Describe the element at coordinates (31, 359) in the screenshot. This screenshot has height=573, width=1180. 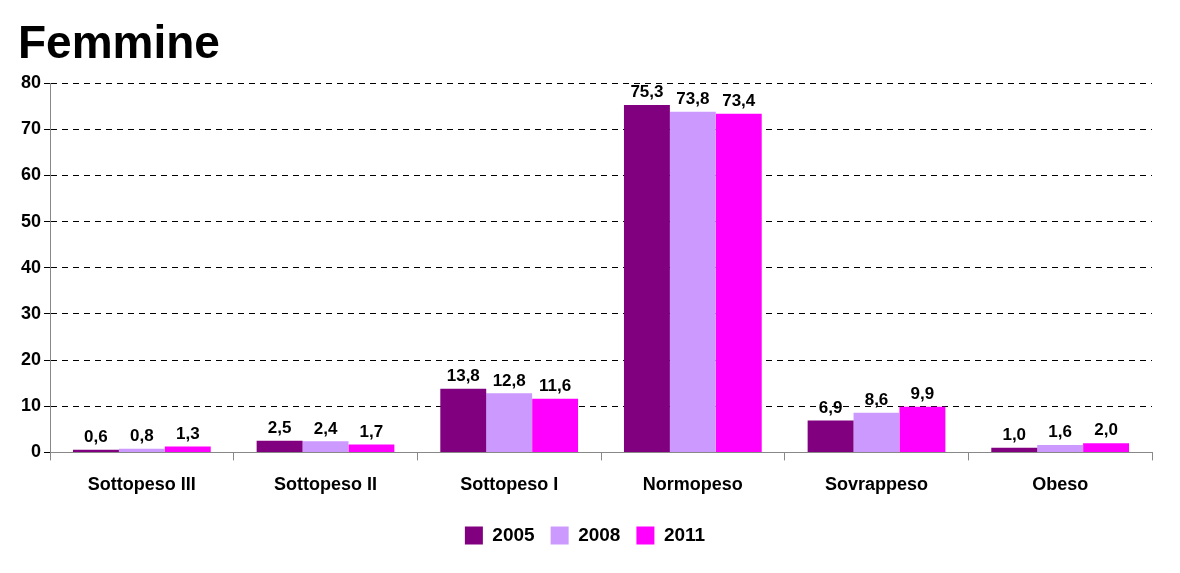
I see `y-tick-label: 20` at that location.